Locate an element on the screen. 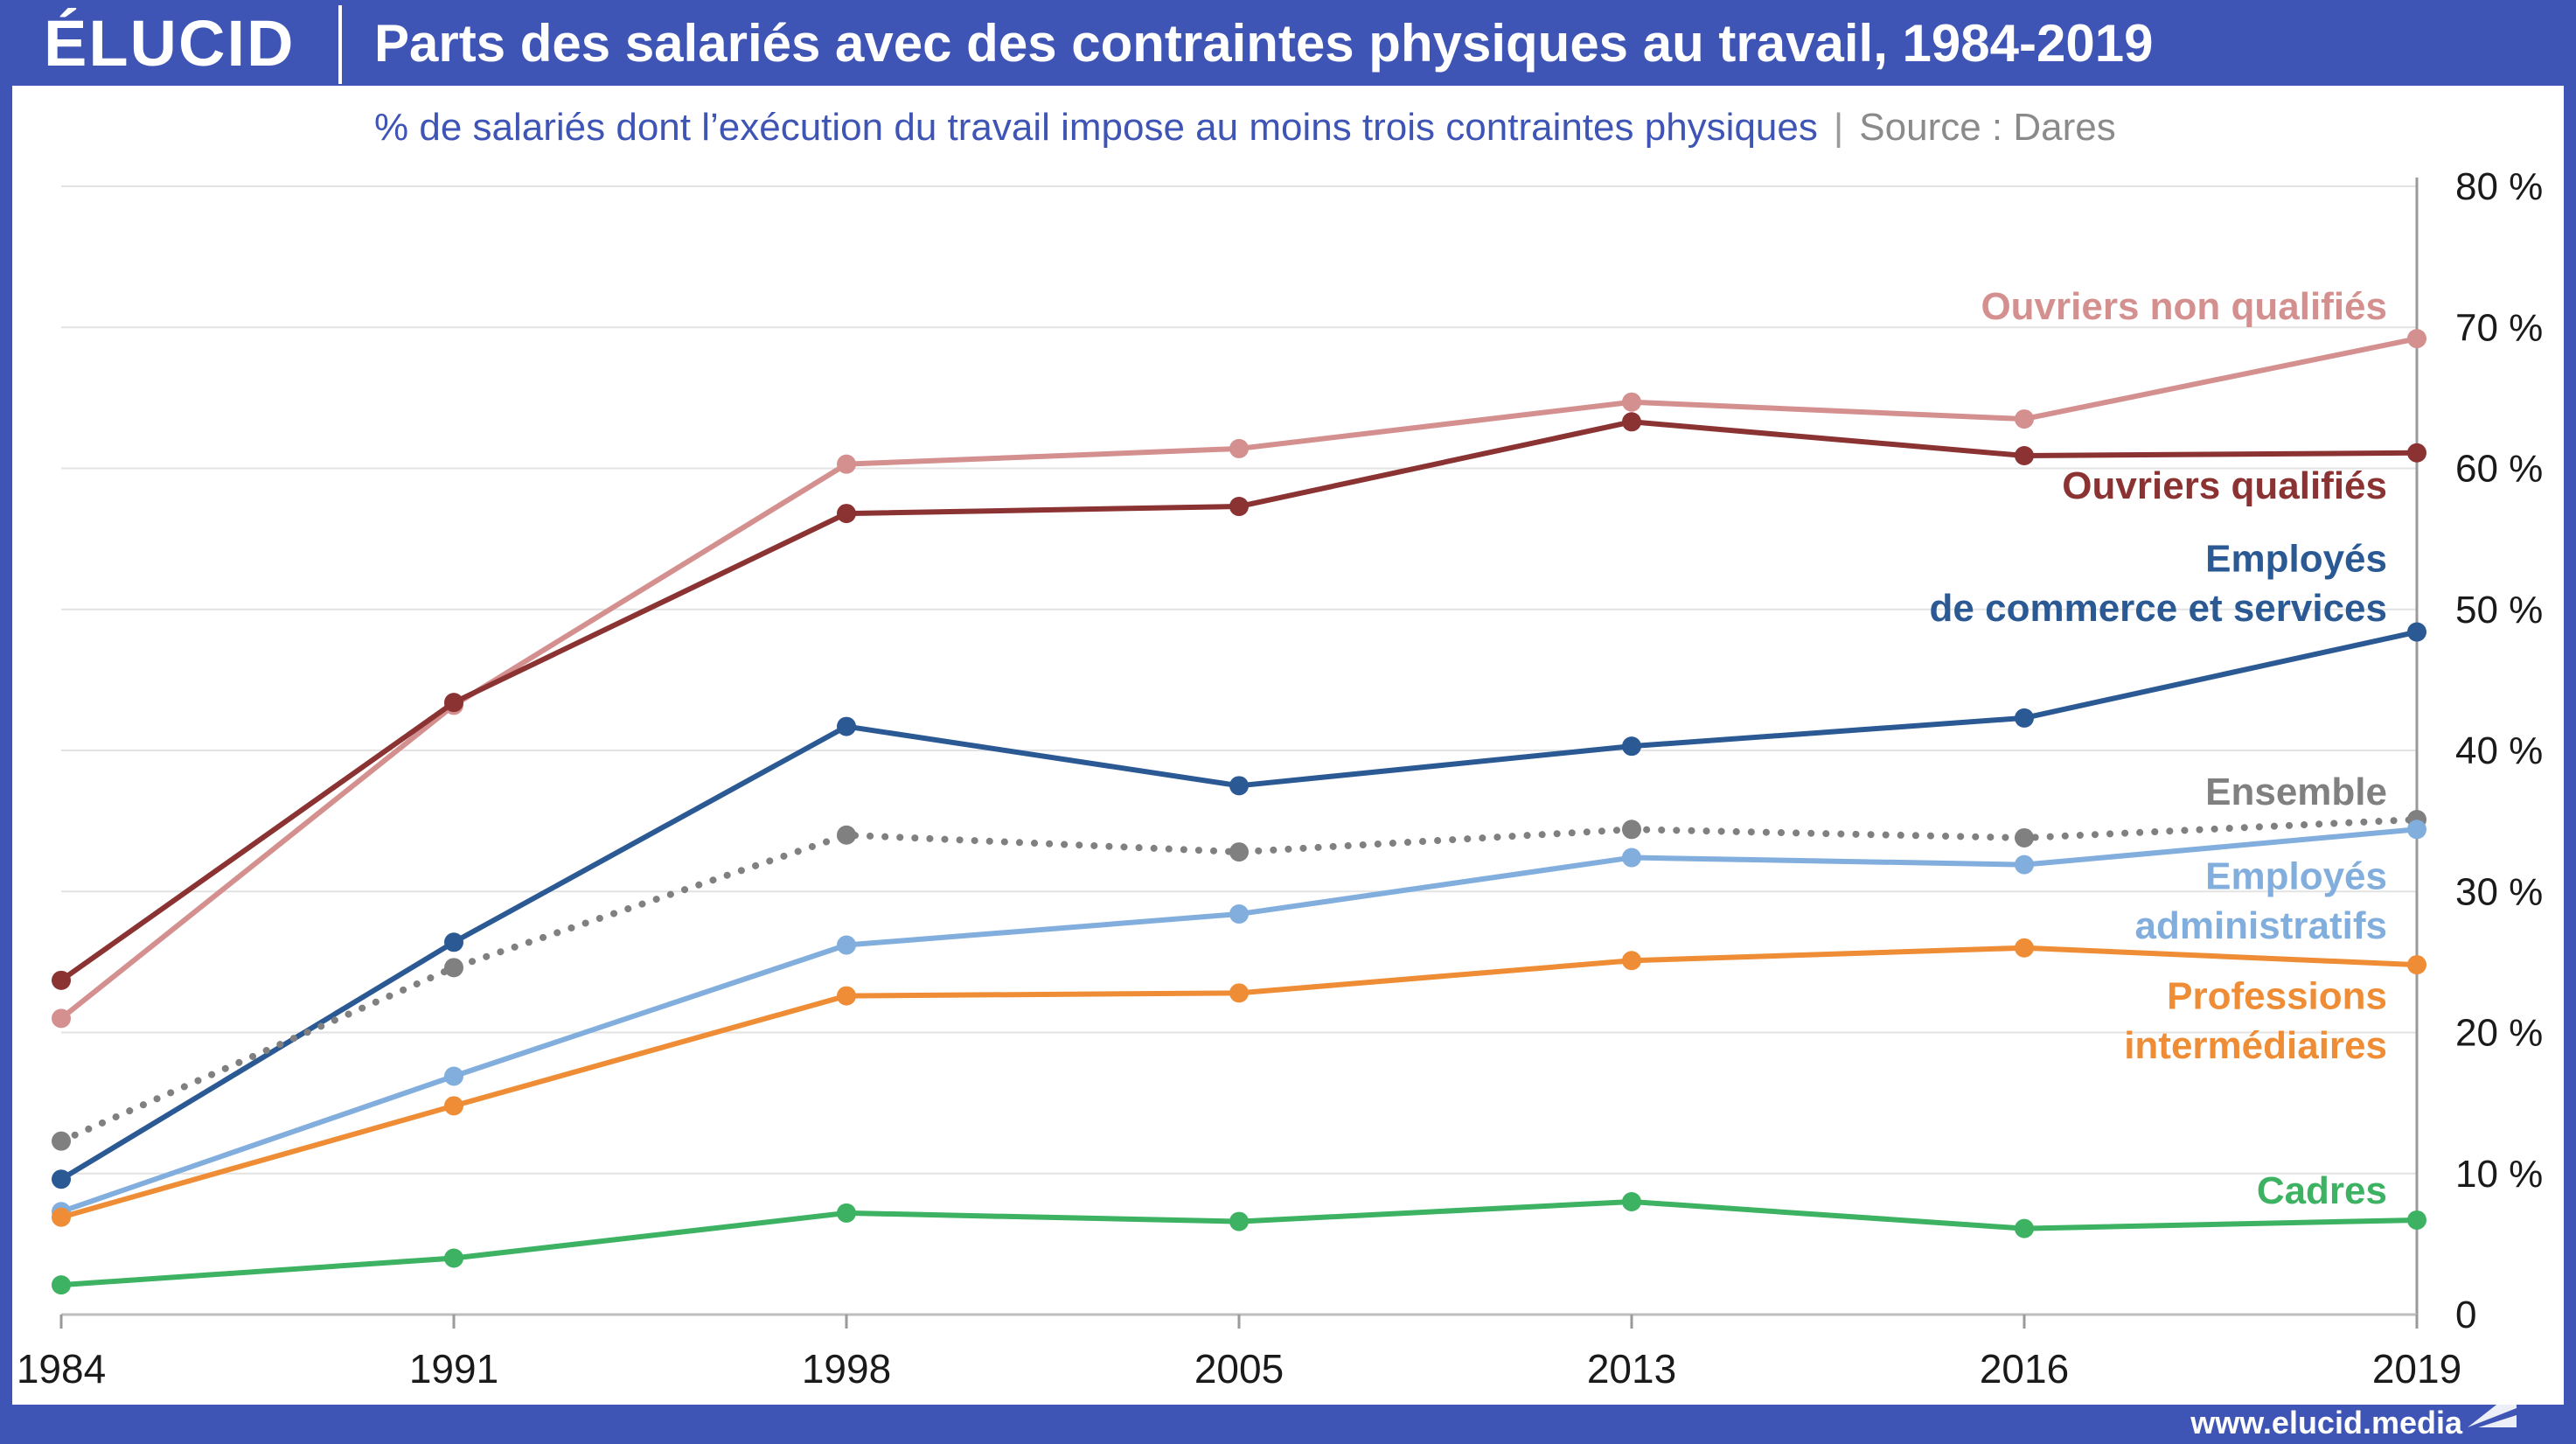  series-label: Ouvriers non qualifiés is located at coordinates (2184, 306).